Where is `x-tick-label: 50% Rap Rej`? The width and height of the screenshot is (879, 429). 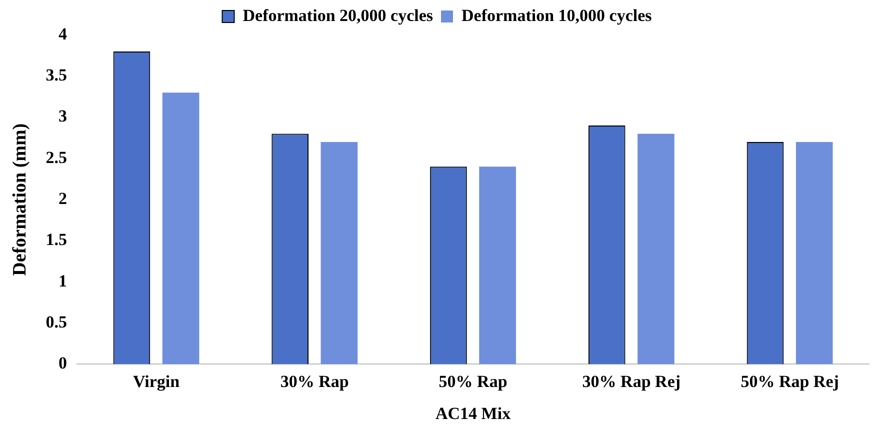
x-tick-label: 50% Rap Rej is located at coordinates (789, 381).